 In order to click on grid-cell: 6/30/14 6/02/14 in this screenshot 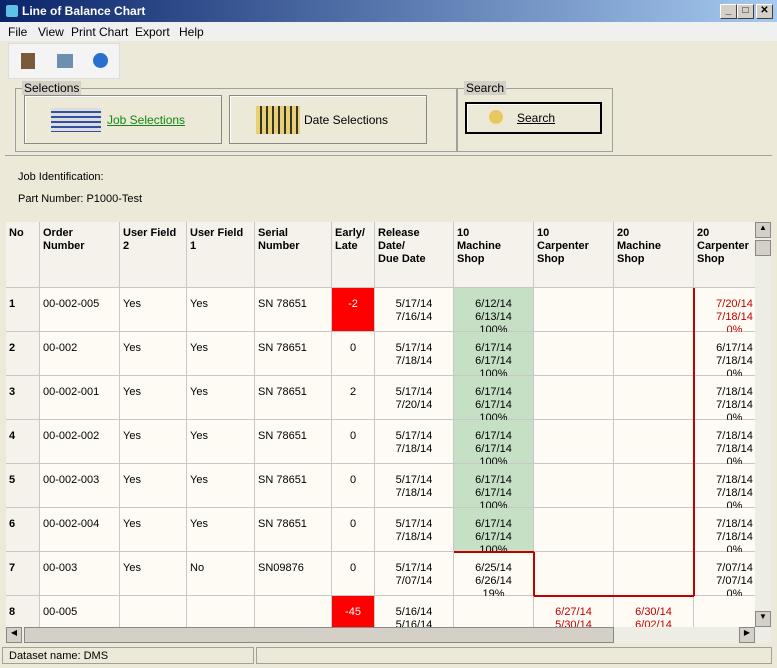, I will do `click(654, 611)`.